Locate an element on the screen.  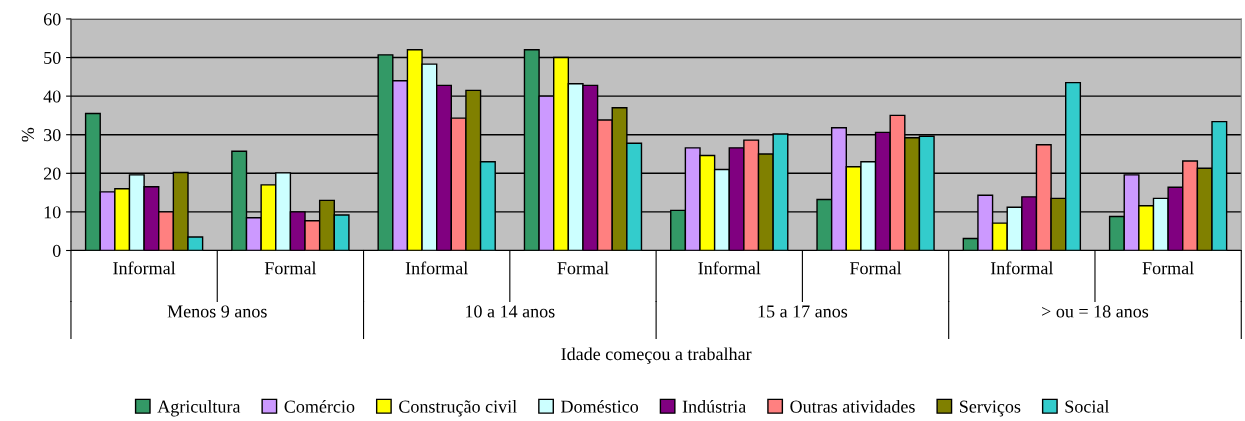
text: > ou = 18 anos is located at coordinates (1095, 311).